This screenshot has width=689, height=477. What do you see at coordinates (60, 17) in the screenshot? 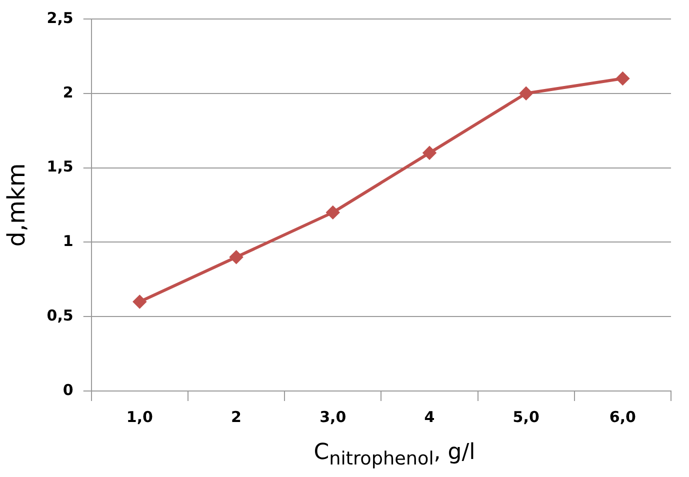
I see `y-tick-label: 2,5` at bounding box center [60, 17].